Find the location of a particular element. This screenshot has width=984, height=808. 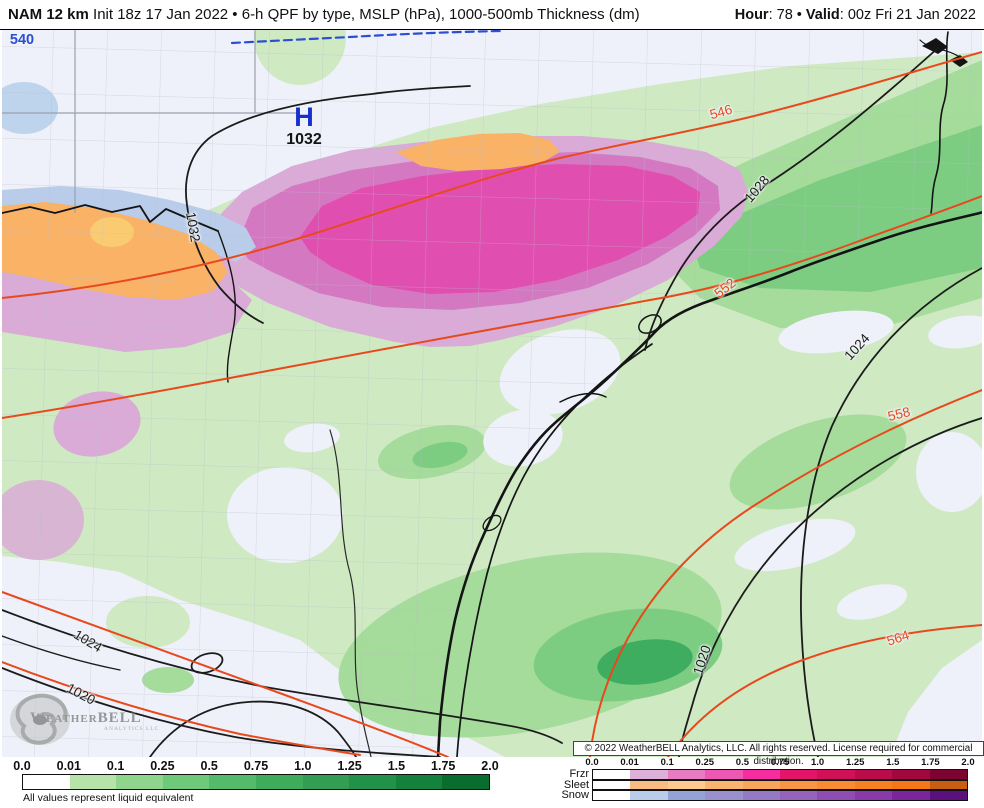

galveston-bay is located at coordinates (650, 324).